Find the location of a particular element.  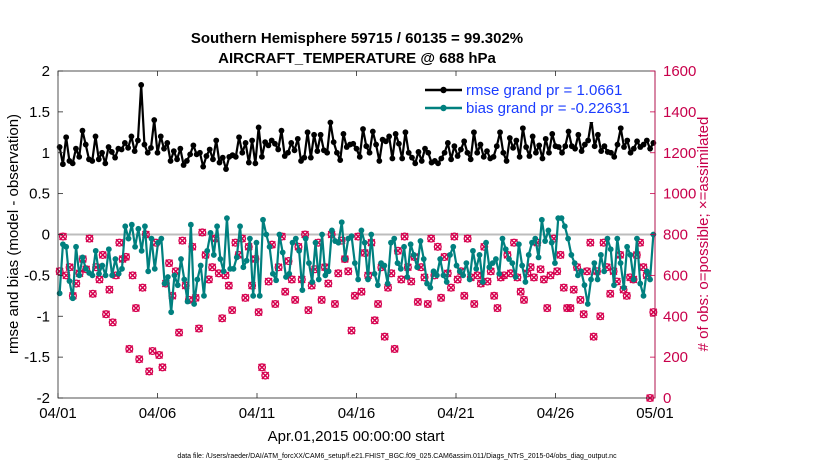

x-tick-label: 04/16 is located at coordinates (357, 413).